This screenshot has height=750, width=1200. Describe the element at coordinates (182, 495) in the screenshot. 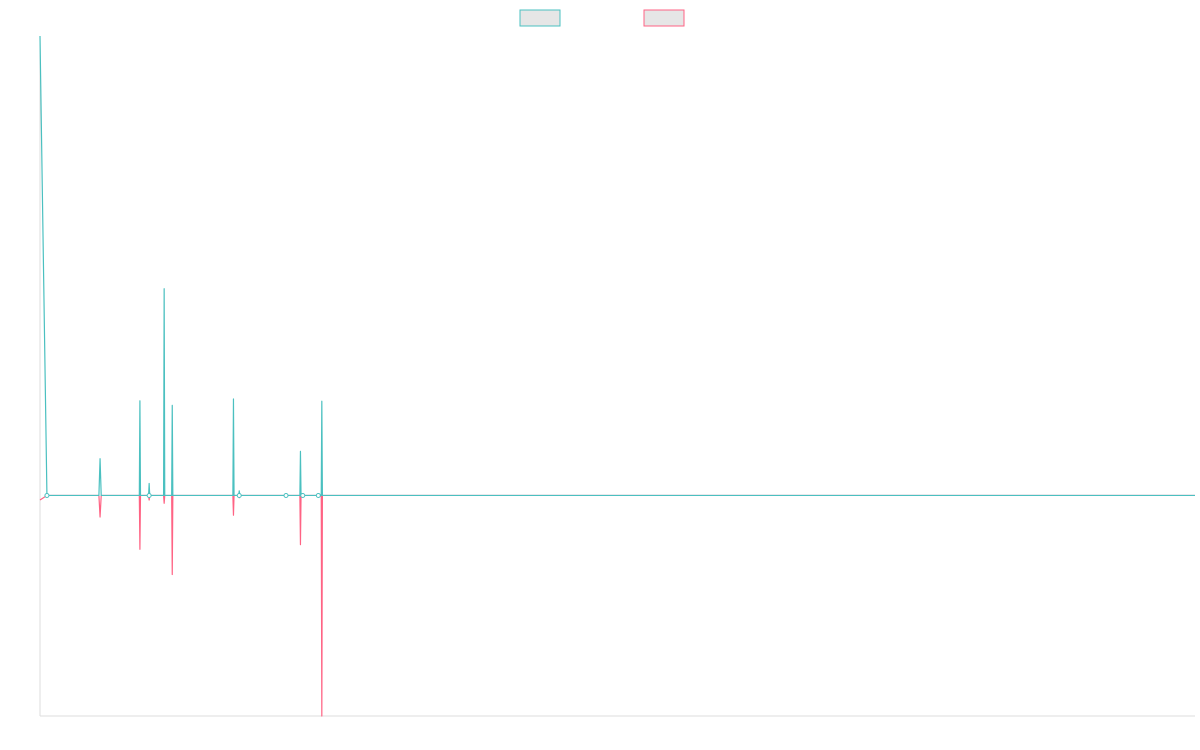

I see `marker-layer` at that location.